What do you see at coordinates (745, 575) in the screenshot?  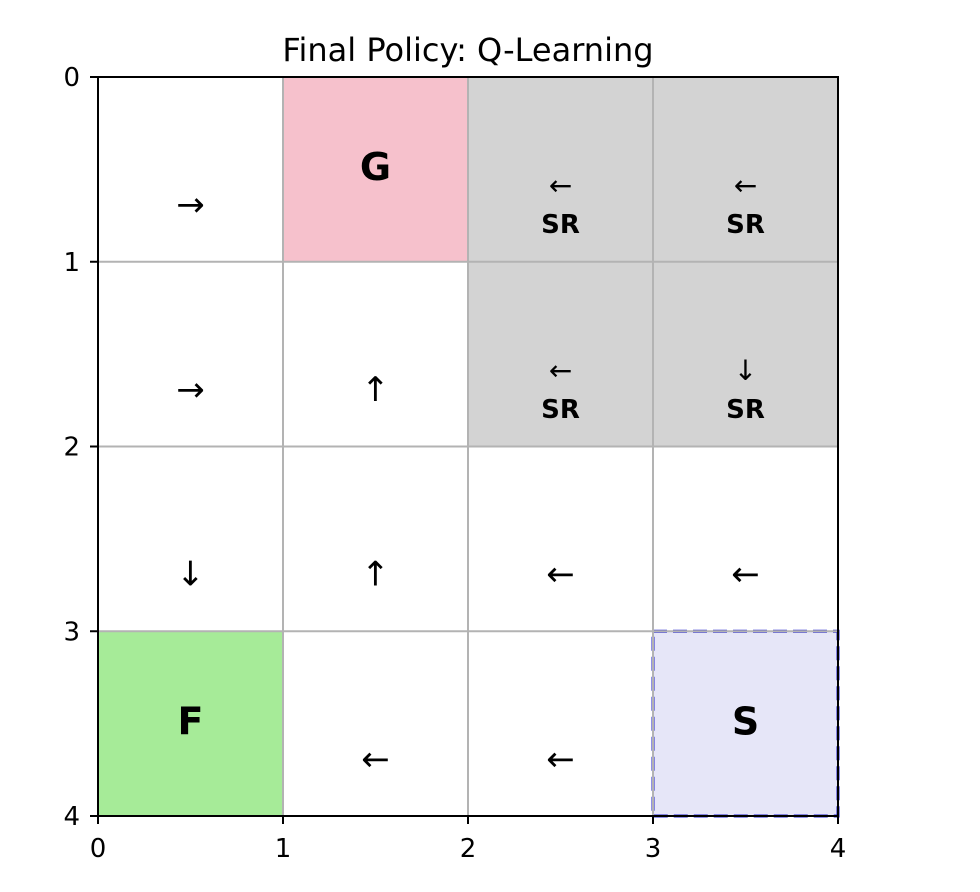 I see `policy-arrow-r2-c3: ←` at bounding box center [745, 575].